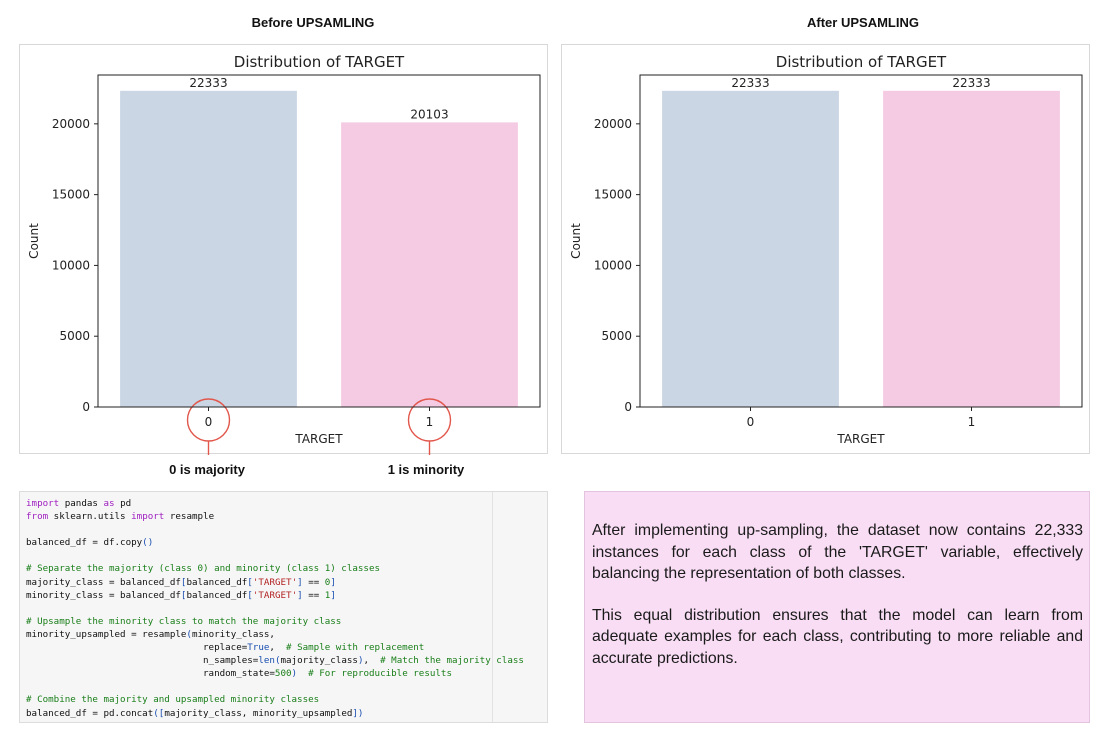 The width and height of the screenshot is (1110, 737). Describe the element at coordinates (258, 648) in the screenshot. I see `code-token: True` at that location.